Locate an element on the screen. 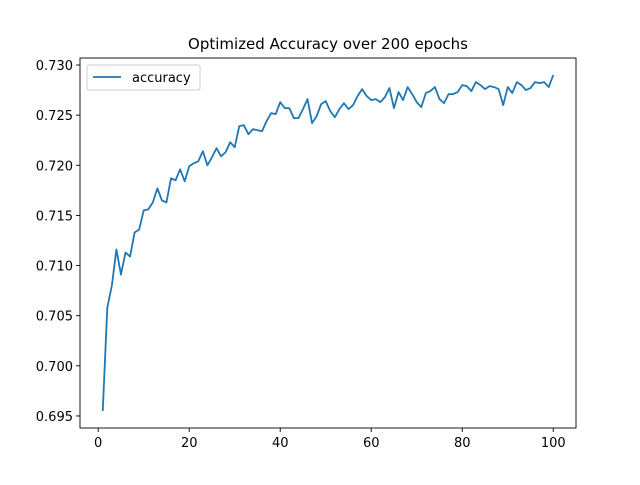 Image resolution: width=640 pixels, height=485 pixels. x-tick-label: 80 is located at coordinates (462, 443).